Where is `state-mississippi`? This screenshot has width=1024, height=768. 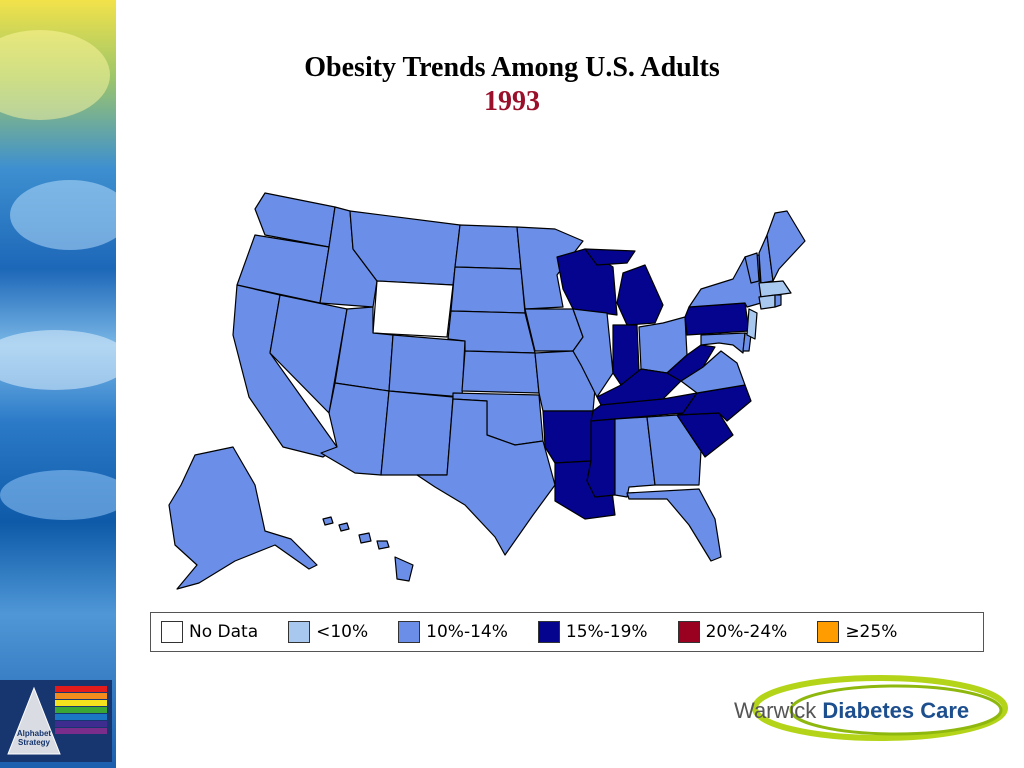
state-mississippi is located at coordinates (601, 458).